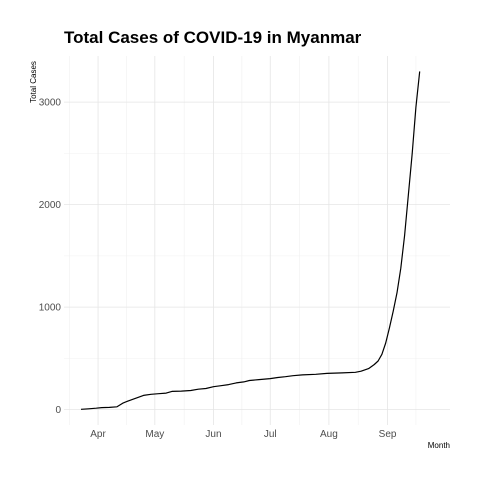 This screenshot has height=480, width=480. What do you see at coordinates (33, 82) in the screenshot?
I see `y-axis-title: Total Cases` at bounding box center [33, 82].